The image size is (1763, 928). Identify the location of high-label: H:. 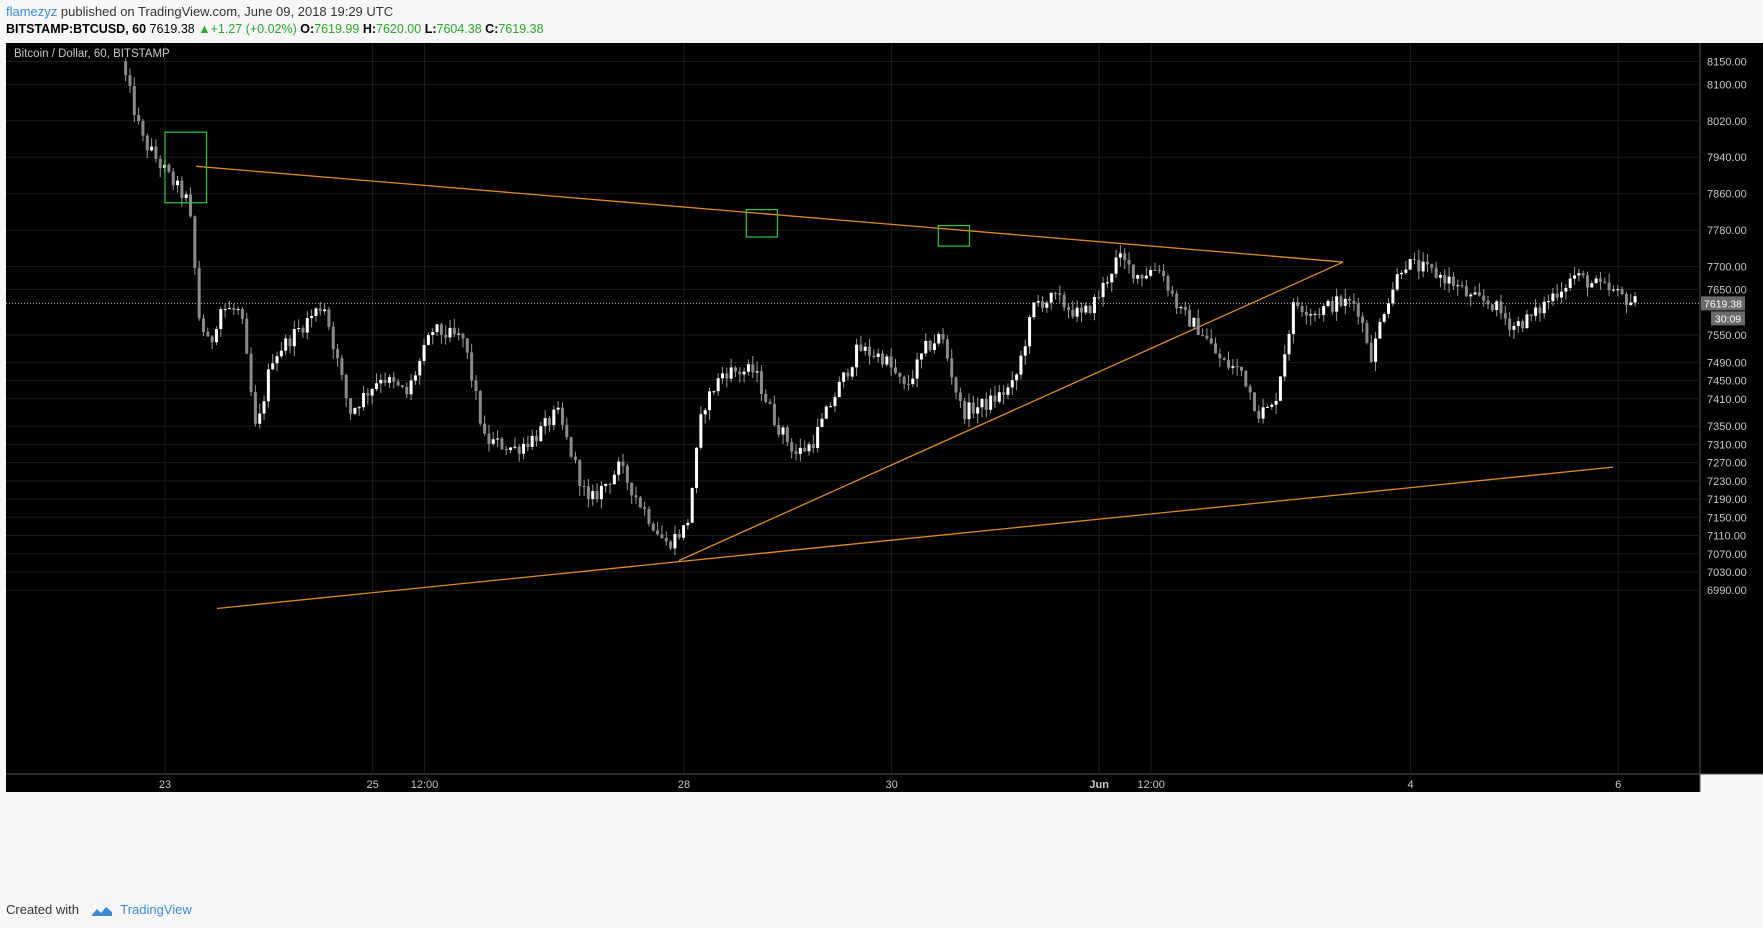
(369, 29).